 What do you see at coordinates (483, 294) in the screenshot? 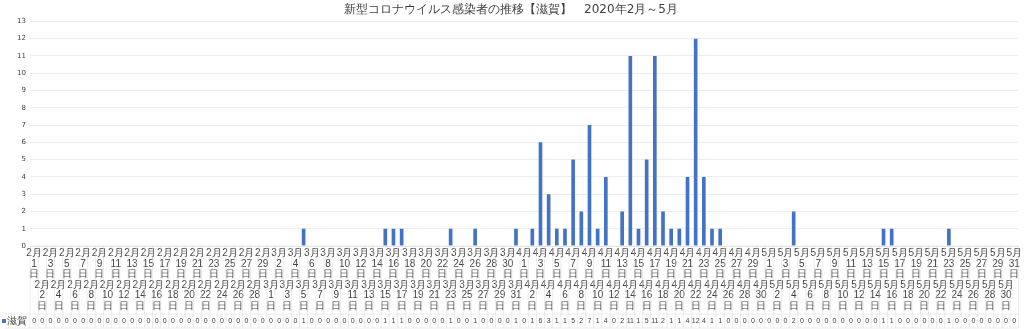
I see `x-tick-label: 3月27日` at bounding box center [483, 294].